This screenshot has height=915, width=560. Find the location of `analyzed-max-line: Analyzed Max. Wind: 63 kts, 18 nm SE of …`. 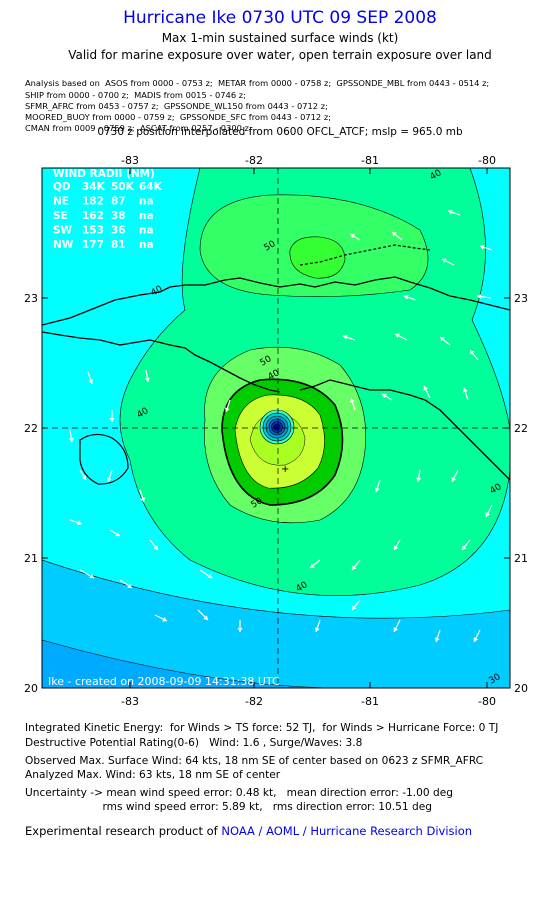

analyzed-max-line: Analyzed Max. Wind: 63 kts, 18 nm SE of … is located at coordinates (153, 775).